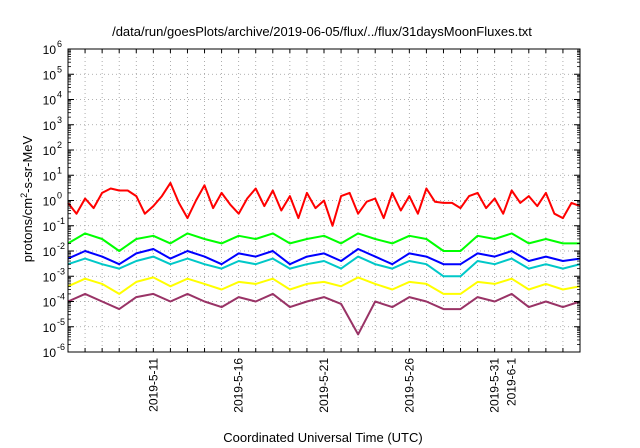 Image resolution: width=640 pixels, height=448 pixels. Describe the element at coordinates (54, 225) in the screenshot. I see `y-tick-label: 10⁻¹` at that location.